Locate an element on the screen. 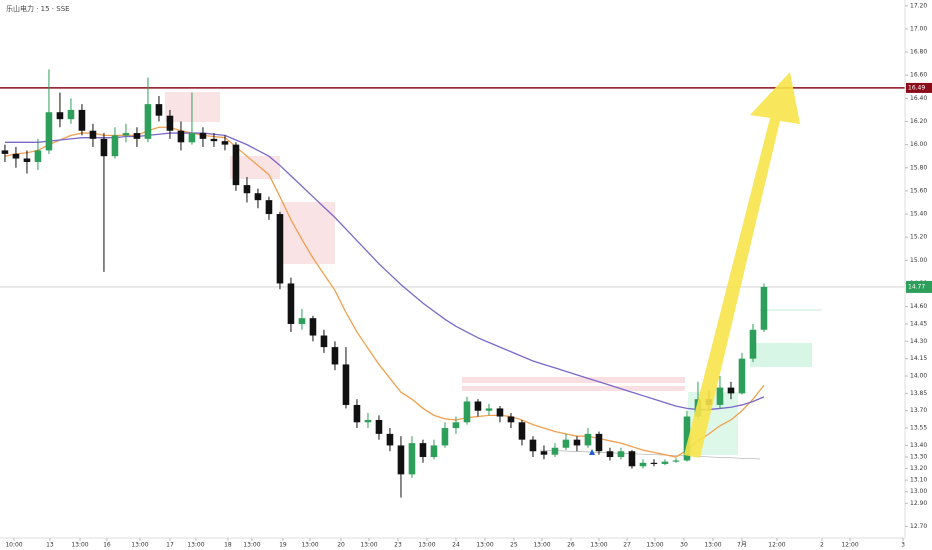  y-tick-label: 13.55 is located at coordinates (918, 428).